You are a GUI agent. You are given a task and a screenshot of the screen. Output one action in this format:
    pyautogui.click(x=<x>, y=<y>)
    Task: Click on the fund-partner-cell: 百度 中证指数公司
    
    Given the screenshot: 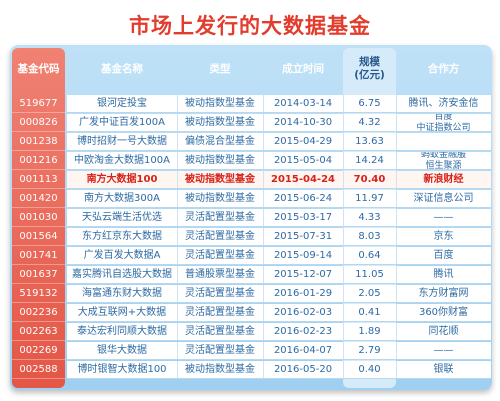 What is the action you would take?
    pyautogui.click(x=443, y=122)
    